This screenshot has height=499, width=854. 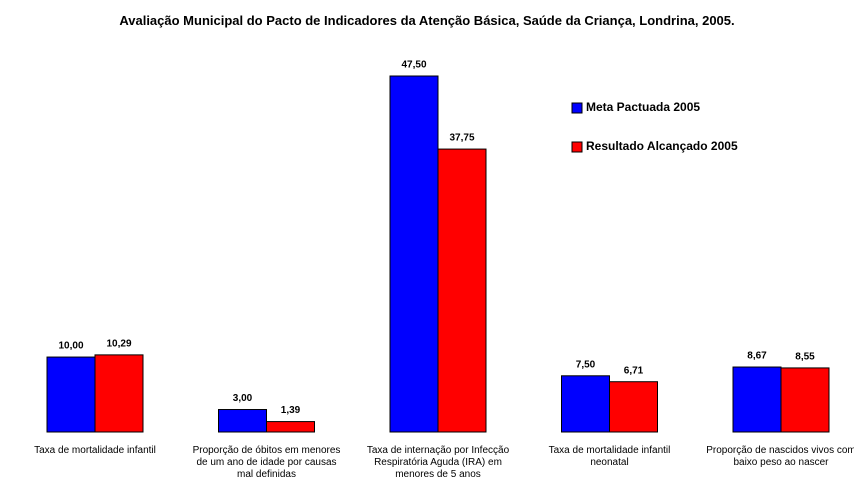 I want to click on data-label: 6,71, so click(x=634, y=370).